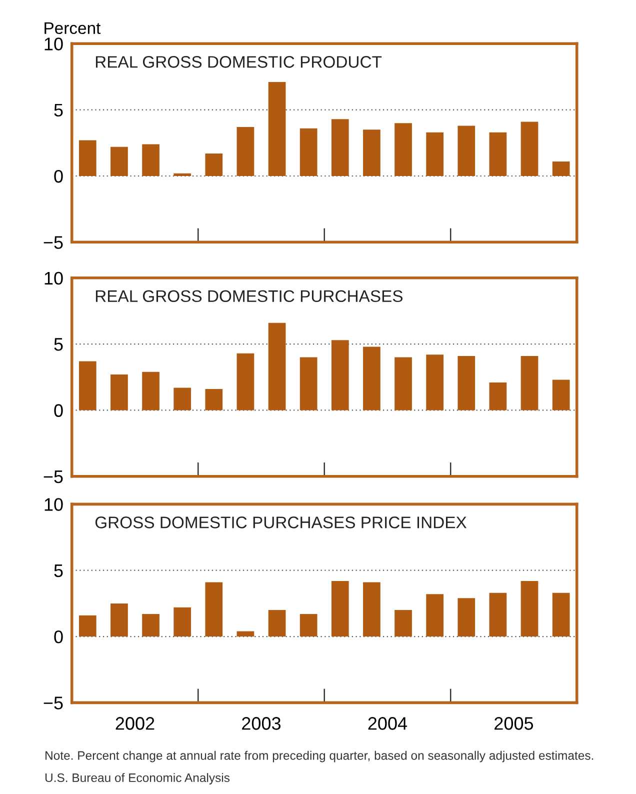  Describe the element at coordinates (239, 62) in the screenshot. I see `text: REAL GROSS DOMESTIC PRODUCT` at that location.